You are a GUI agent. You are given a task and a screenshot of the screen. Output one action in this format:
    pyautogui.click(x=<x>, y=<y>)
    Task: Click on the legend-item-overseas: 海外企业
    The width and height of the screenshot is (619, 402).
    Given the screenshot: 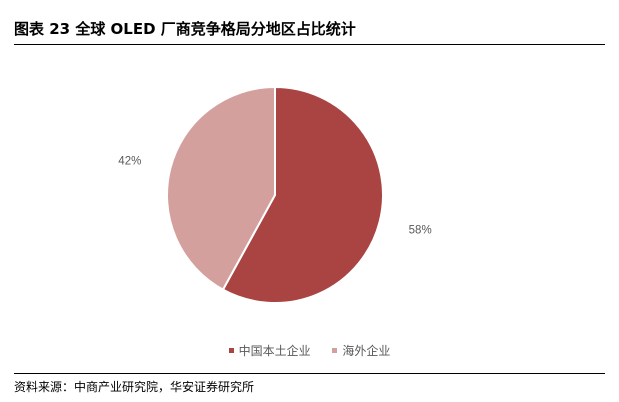 What is the action you would take?
    pyautogui.click(x=361, y=350)
    